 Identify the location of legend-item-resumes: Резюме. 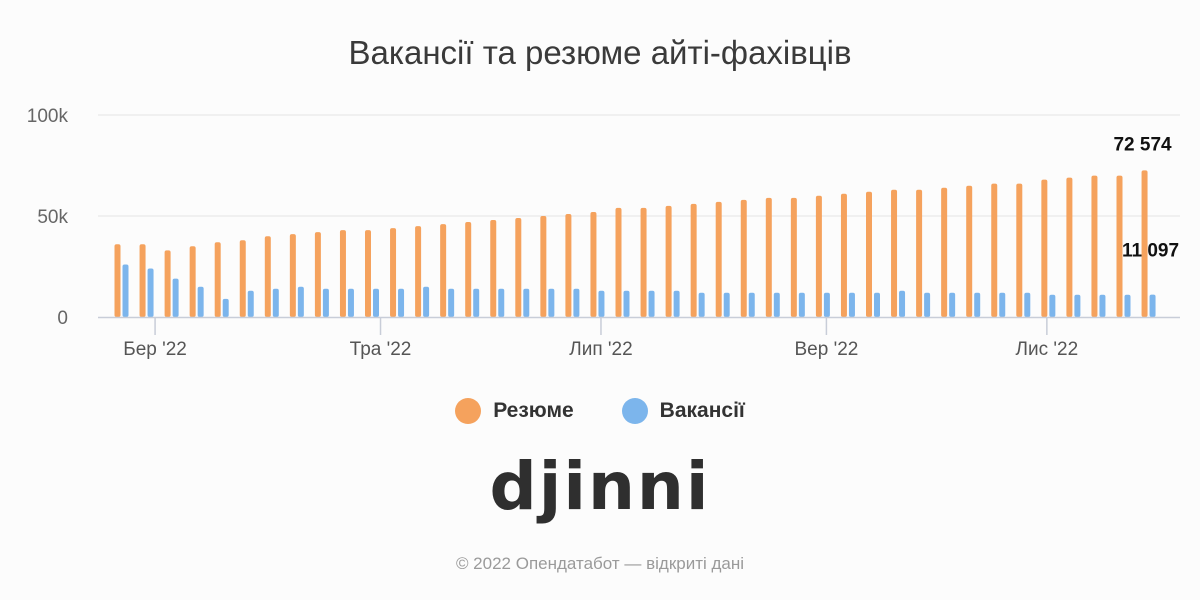
(514, 411).